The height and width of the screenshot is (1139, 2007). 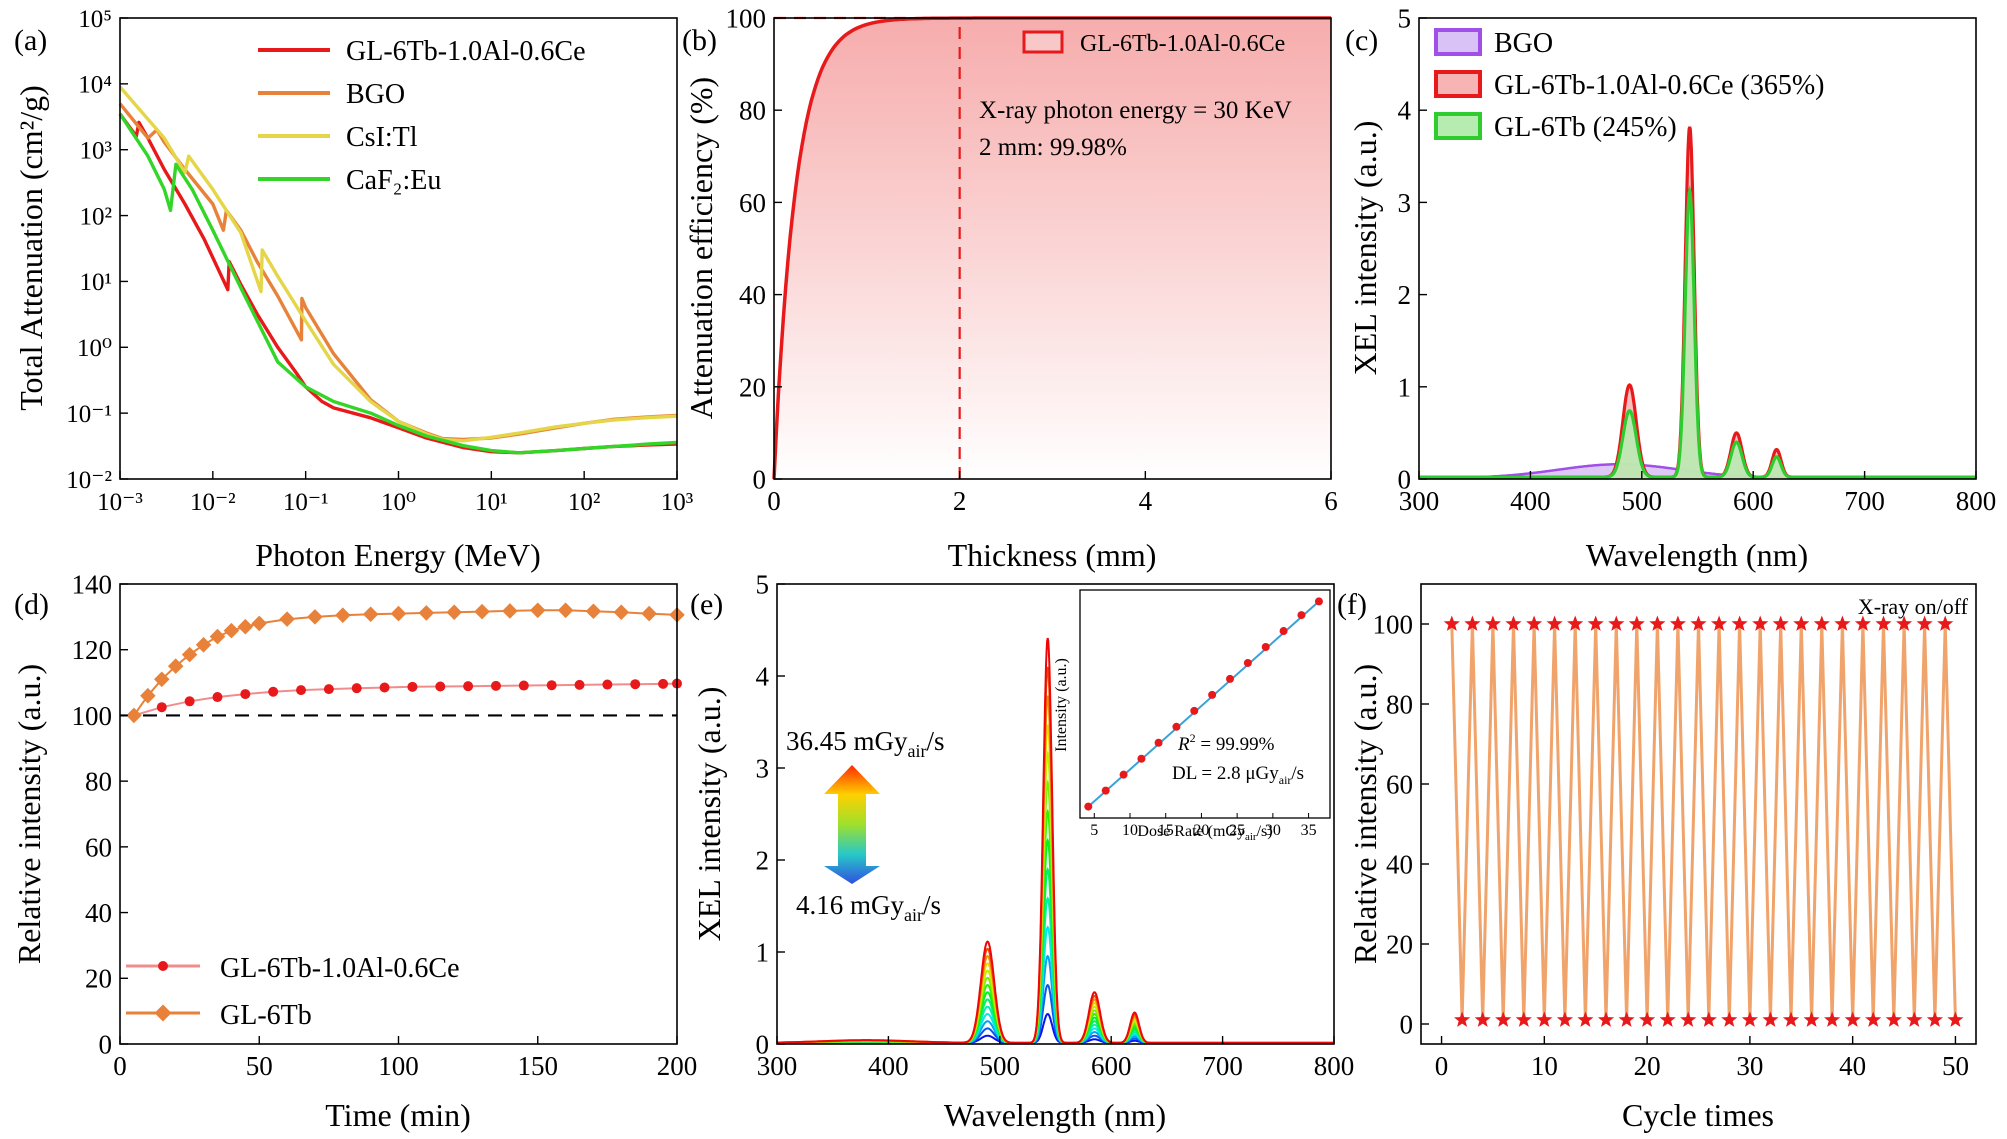 I want to click on legend-d-label-0: GL-6Tb-1.0Al-0.6Ce, so click(x=340, y=968).